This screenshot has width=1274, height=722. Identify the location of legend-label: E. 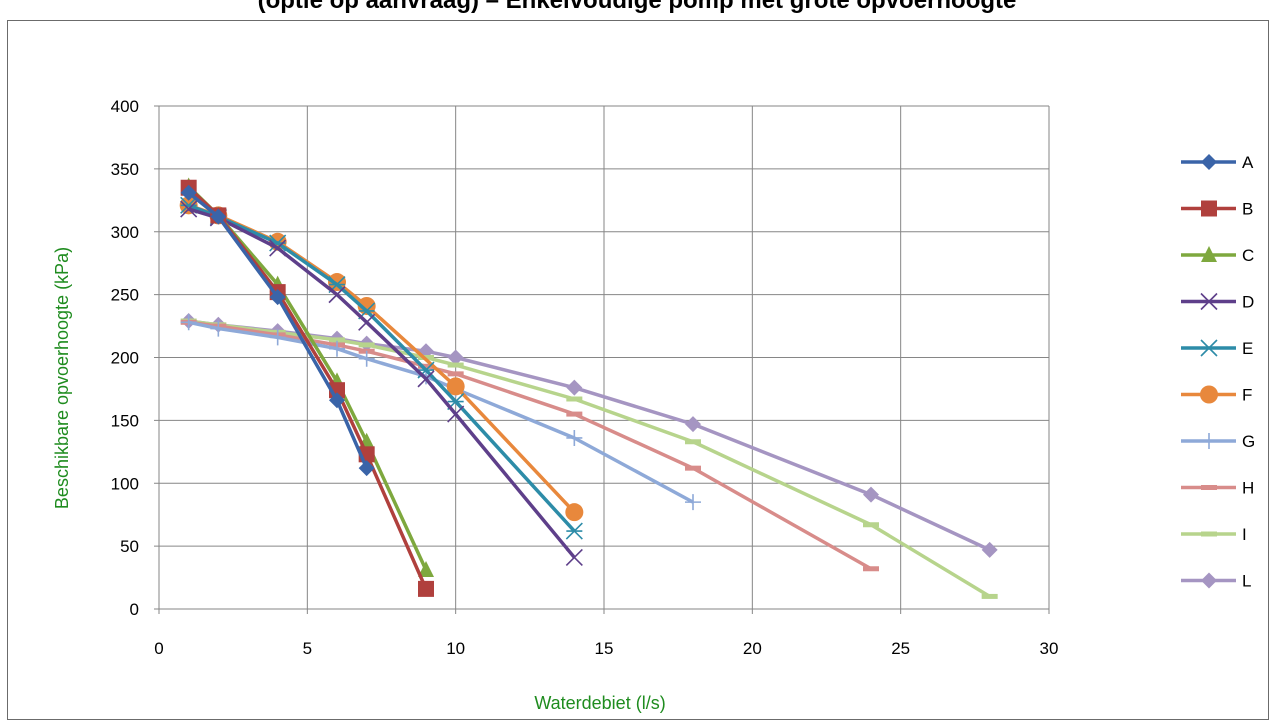
(1247, 348).